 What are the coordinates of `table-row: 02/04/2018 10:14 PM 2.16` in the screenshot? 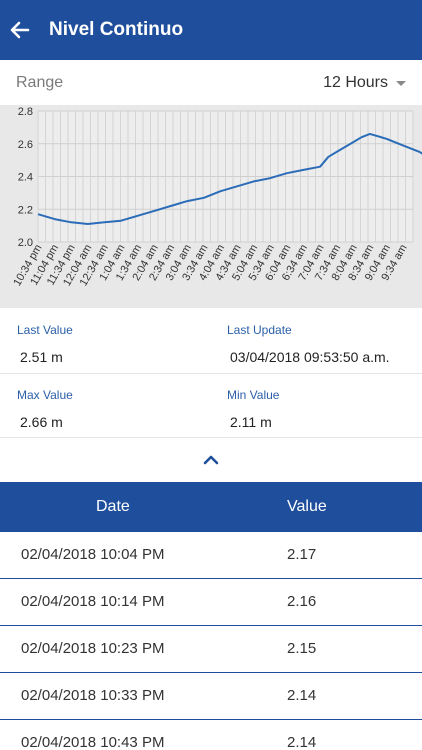 It's located at (211, 602).